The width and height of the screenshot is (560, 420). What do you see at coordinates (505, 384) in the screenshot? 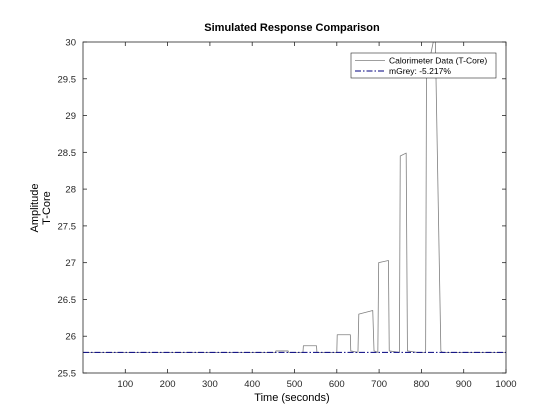
I see `x-tick-label: 1000` at bounding box center [505, 384].